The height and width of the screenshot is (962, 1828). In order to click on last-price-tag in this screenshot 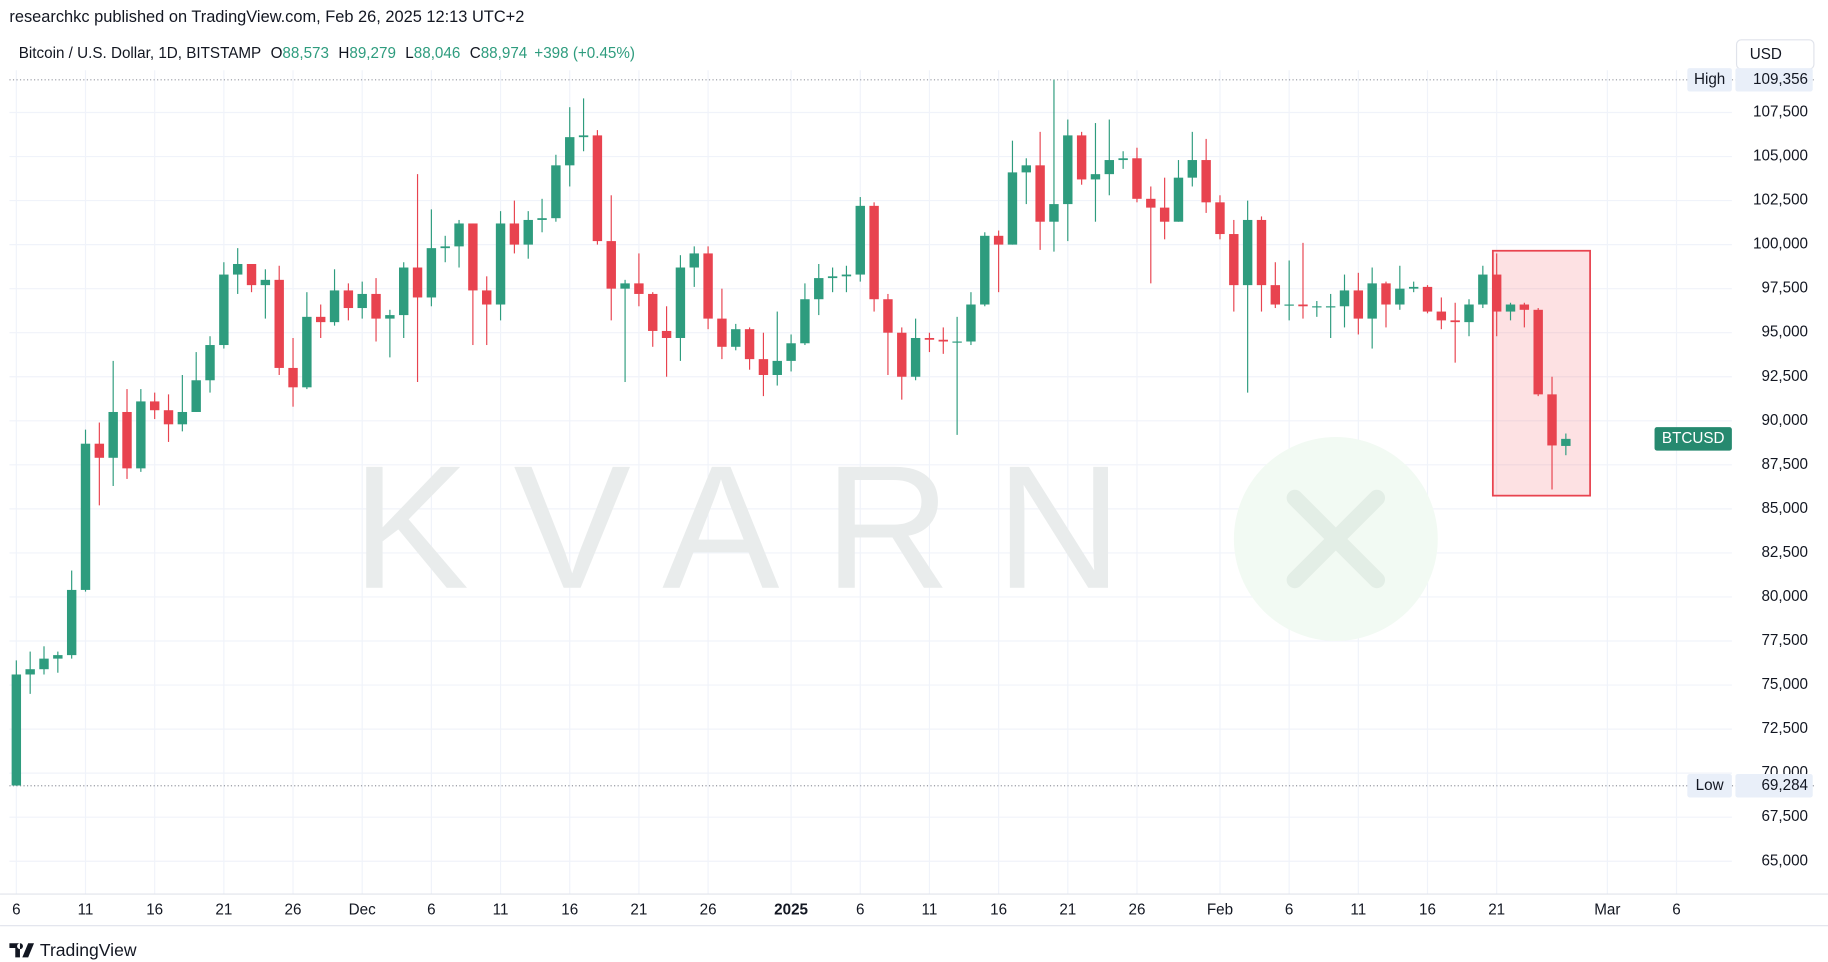, I will do `click(1693, 439)`.